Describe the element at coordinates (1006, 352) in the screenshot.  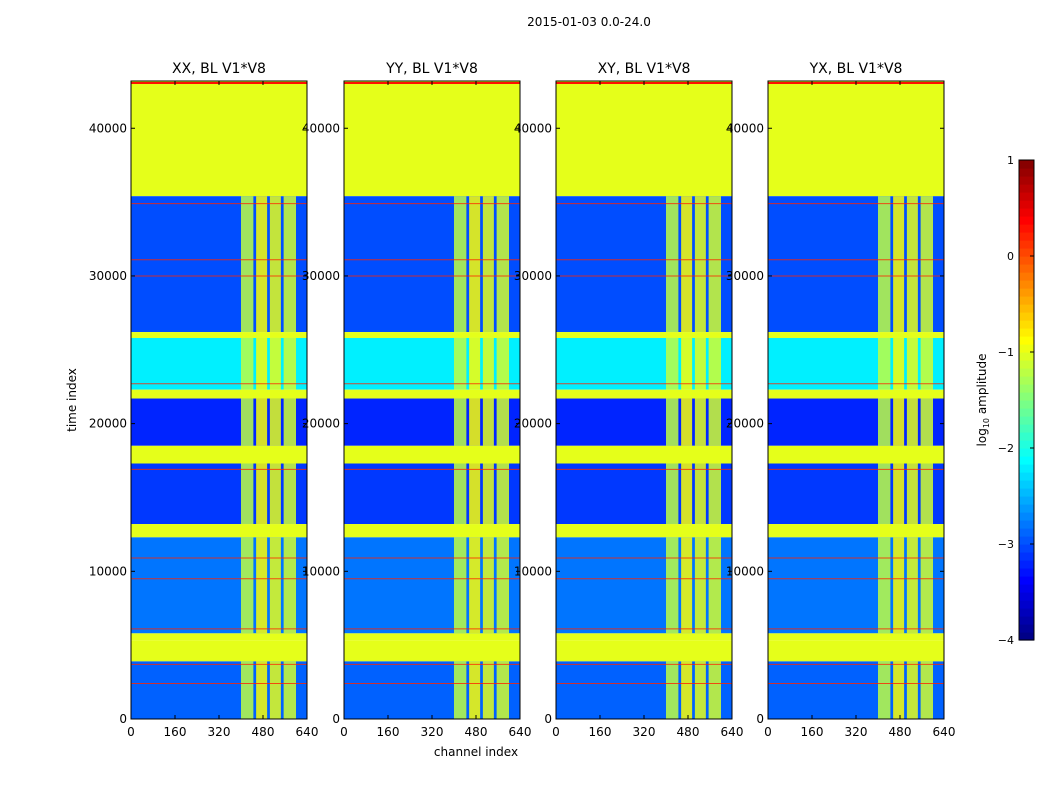
I see `colorbar-tick-label: −1` at that location.